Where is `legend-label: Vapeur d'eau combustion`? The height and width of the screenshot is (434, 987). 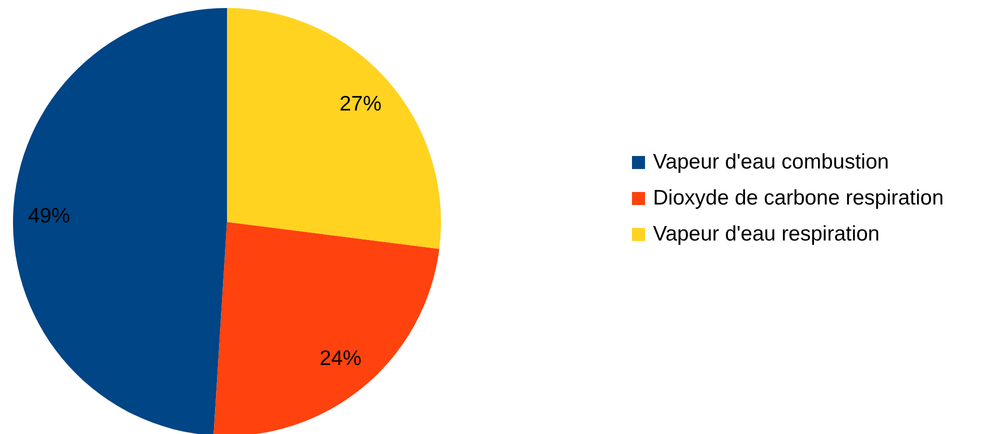
legend-label: Vapeur d'eau combustion is located at coordinates (771, 162).